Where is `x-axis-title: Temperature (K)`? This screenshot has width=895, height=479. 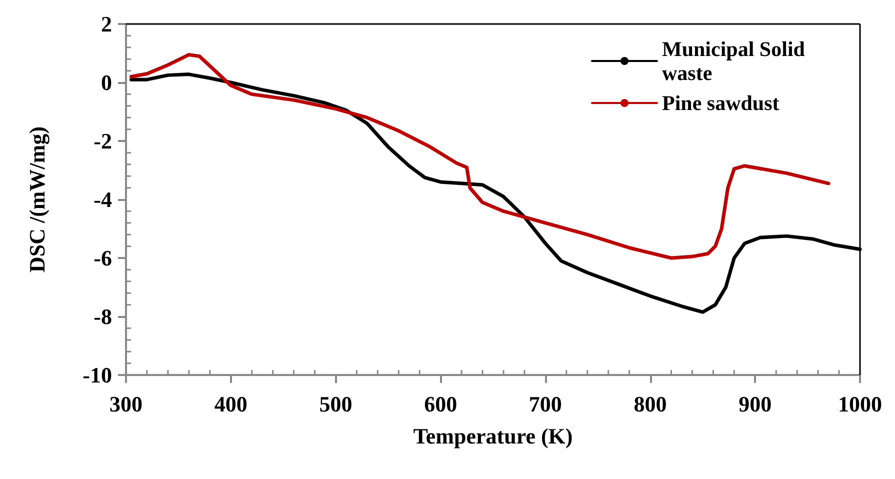
x-axis-title: Temperature (K) is located at coordinates (493, 436).